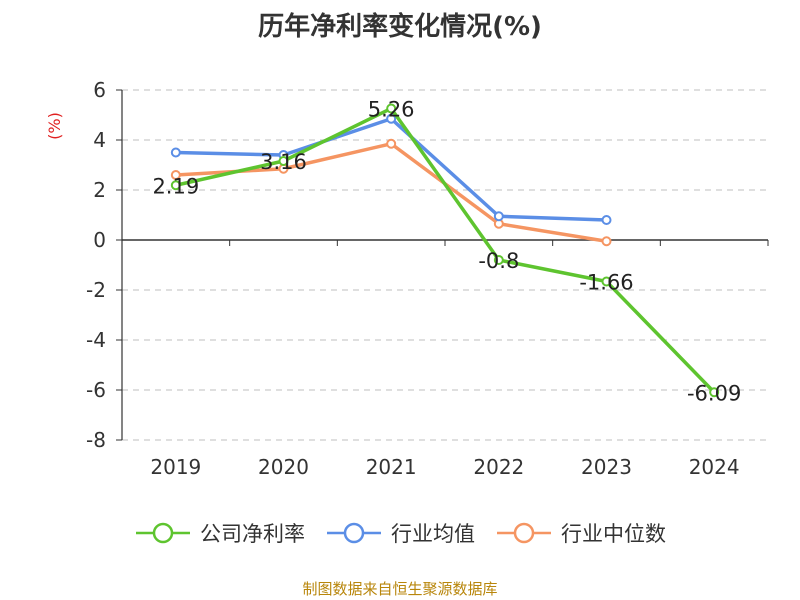 The image size is (800, 600). I want to click on legend: 公司净利率 行业均值 行业中位数, so click(400, 533).